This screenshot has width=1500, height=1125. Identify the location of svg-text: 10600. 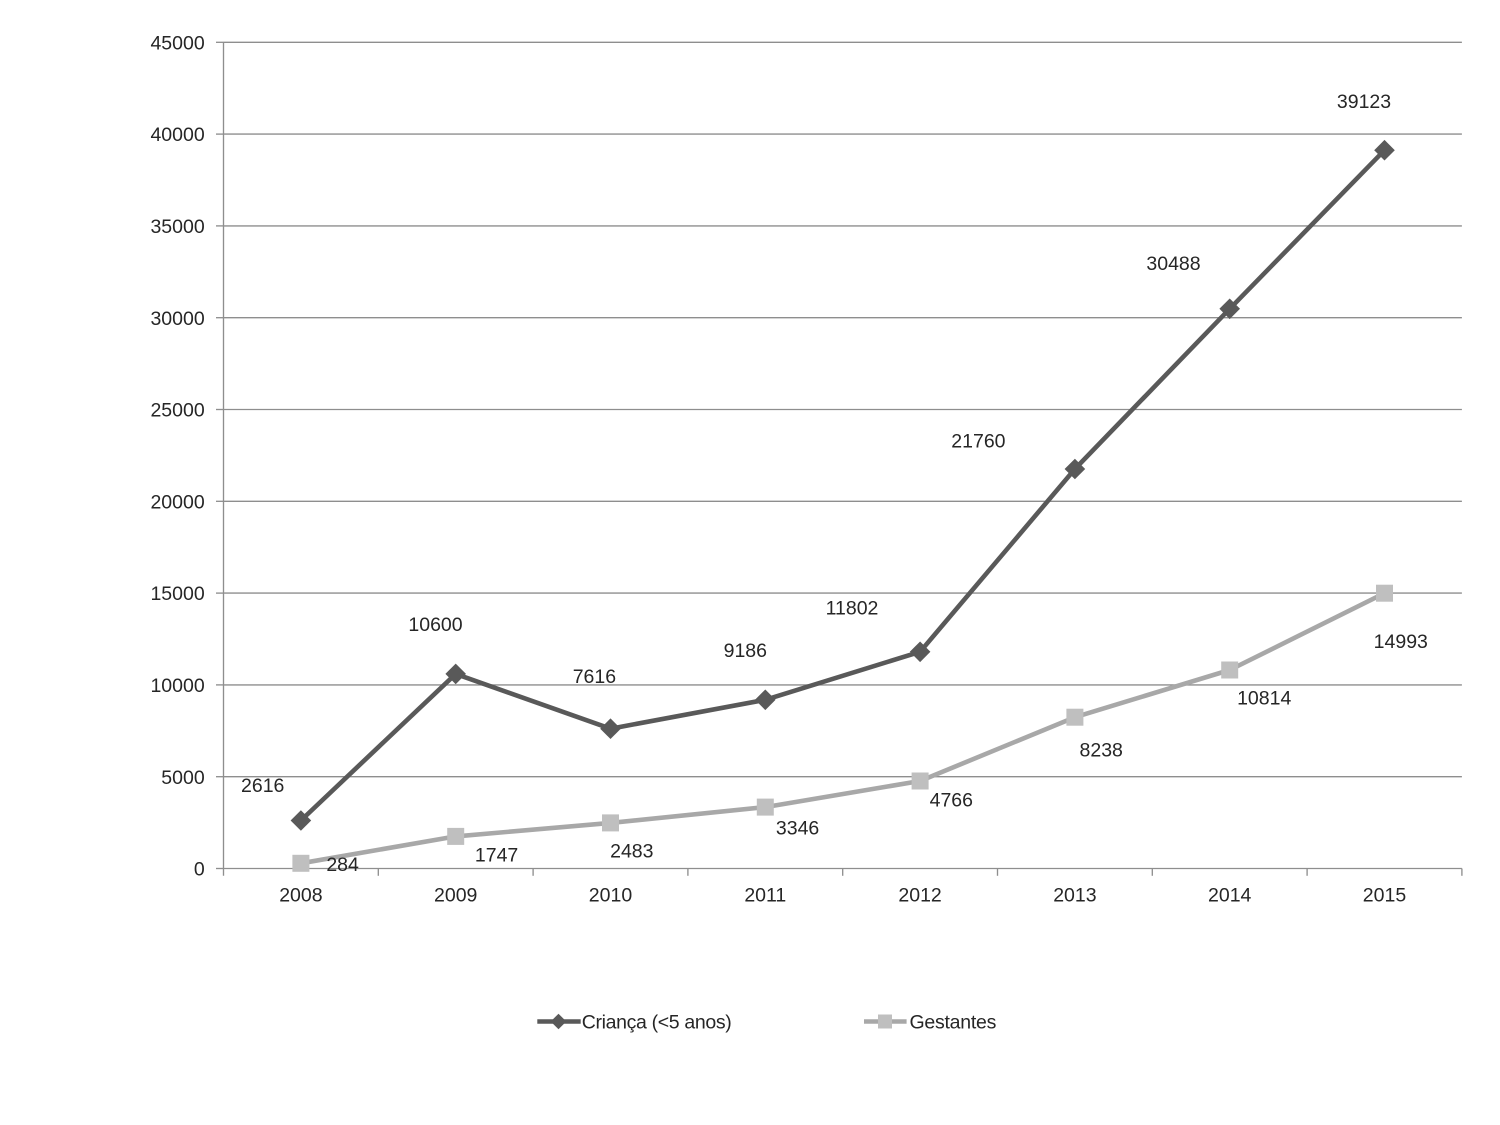
(435, 625).